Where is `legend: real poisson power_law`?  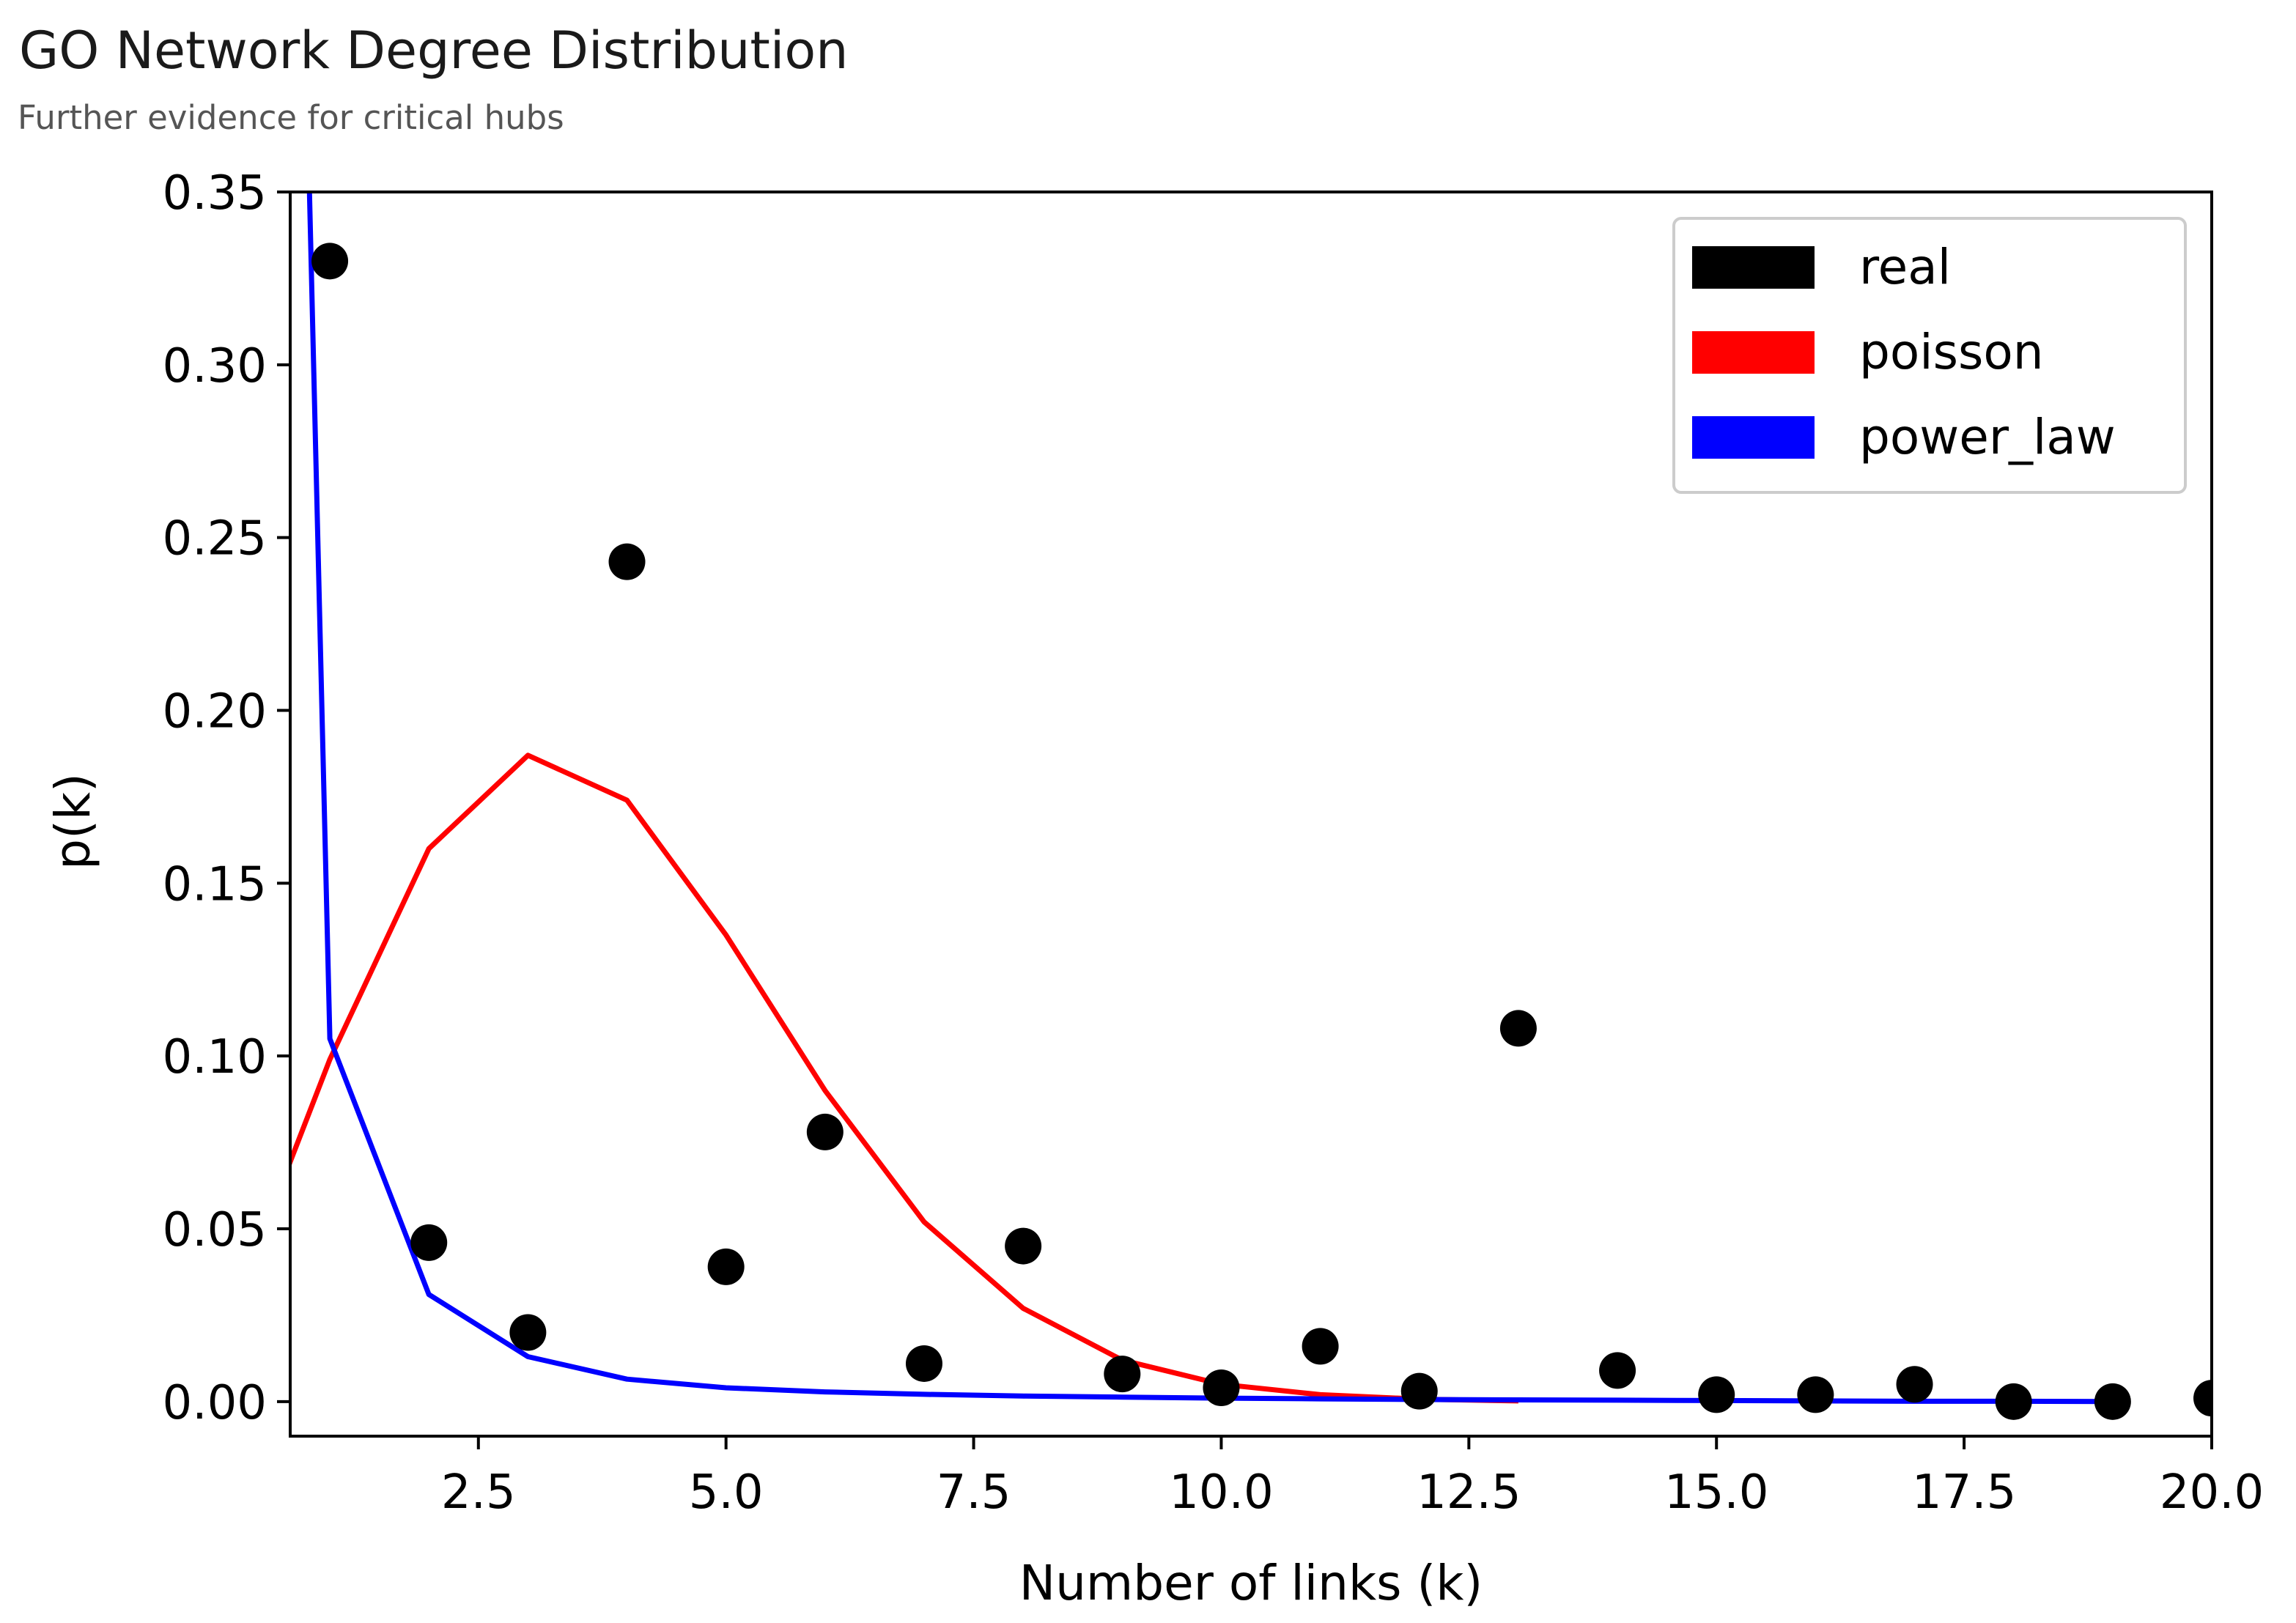
legend: real poisson power_law is located at coordinates (1929, 356).